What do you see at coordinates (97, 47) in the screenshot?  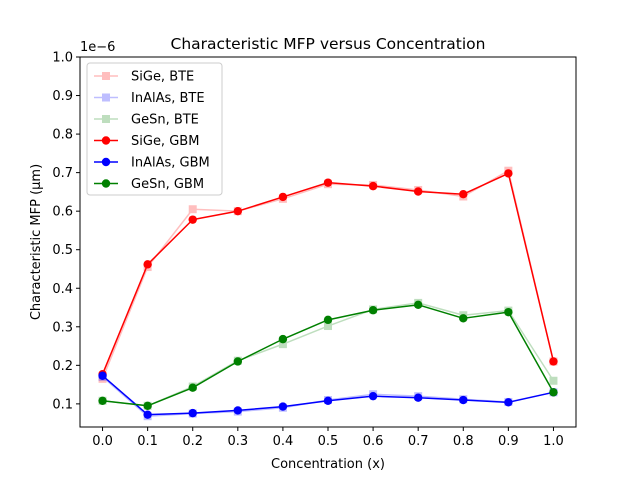 I see `y-axis-offset-text: 1e−6` at bounding box center [97, 47].